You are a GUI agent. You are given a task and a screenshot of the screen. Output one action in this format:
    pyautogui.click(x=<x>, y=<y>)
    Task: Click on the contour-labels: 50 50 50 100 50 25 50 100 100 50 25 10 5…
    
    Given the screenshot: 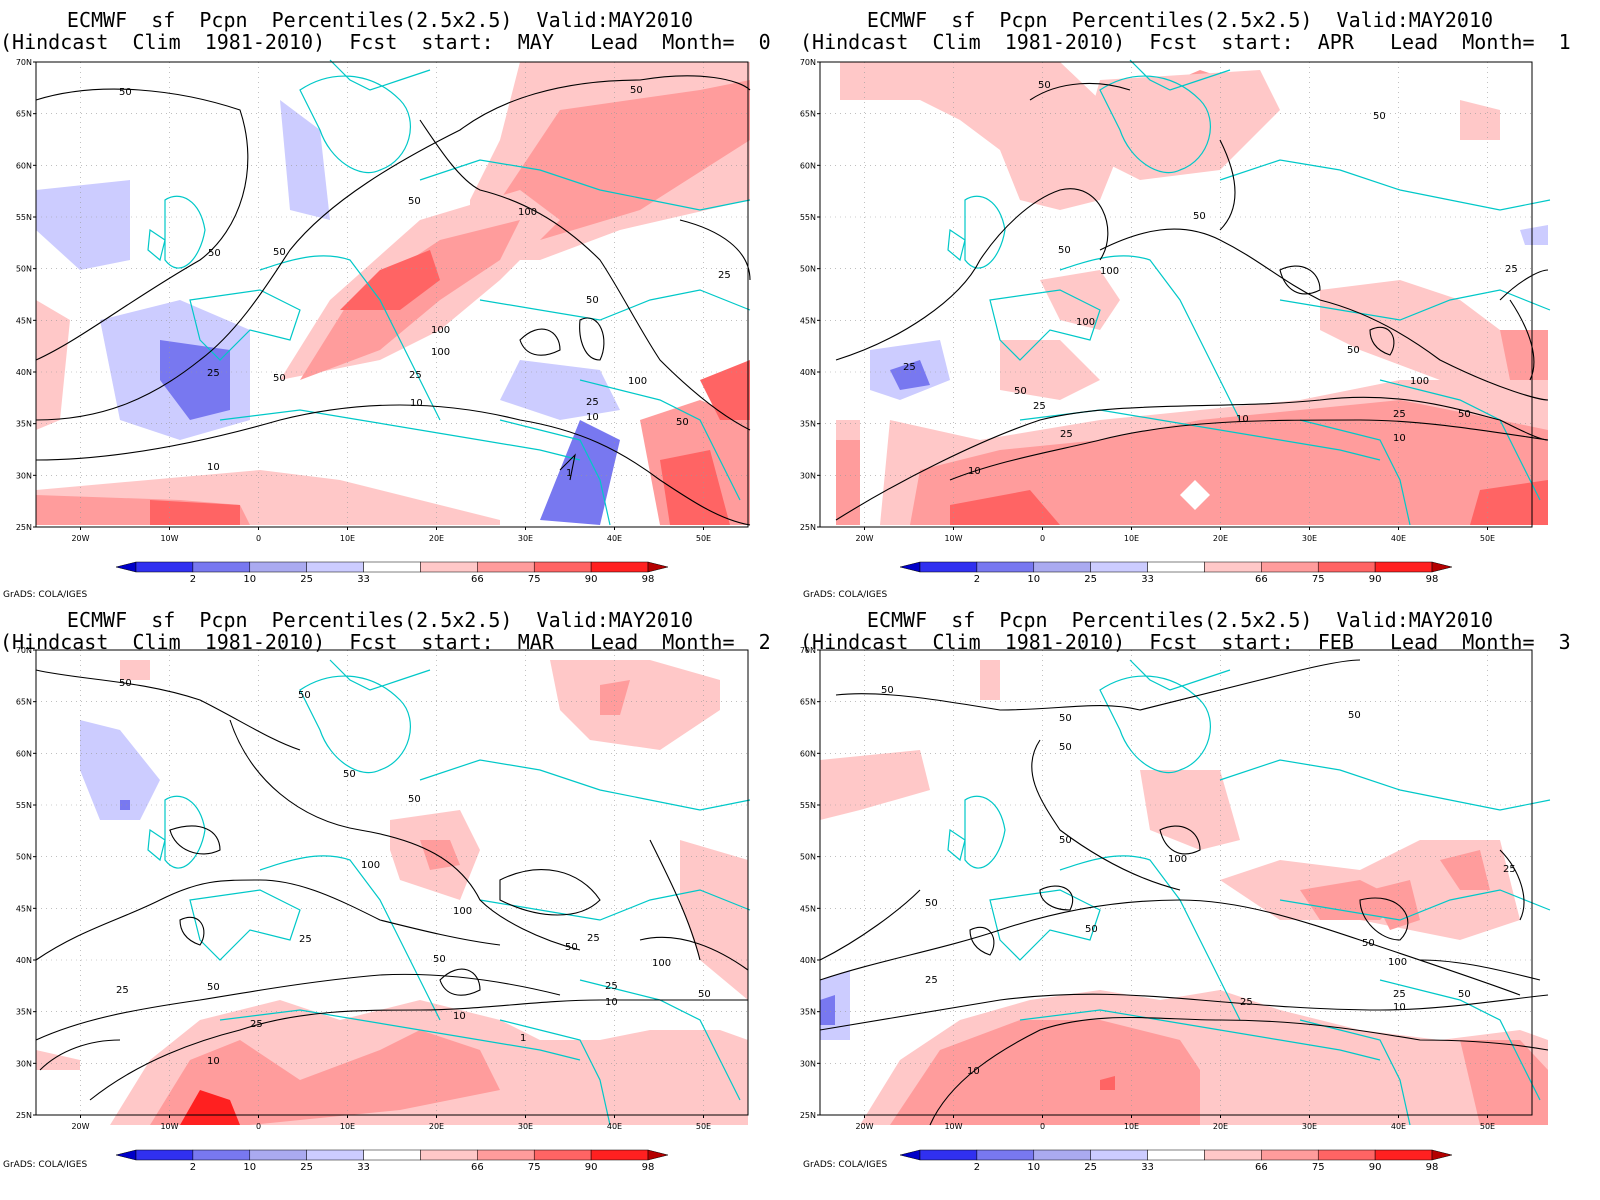 What is the action you would take?
    pyautogui.click(x=425, y=282)
    